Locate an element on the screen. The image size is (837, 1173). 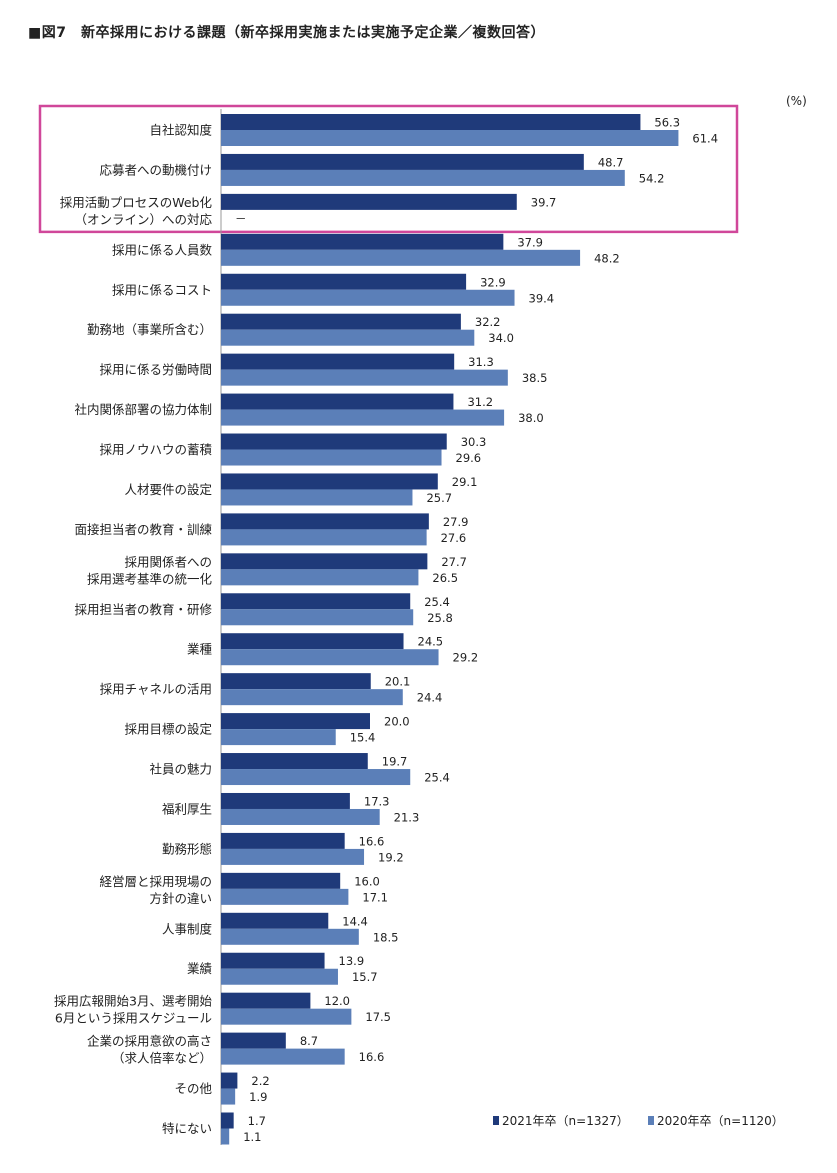
data-label: 48.7 is located at coordinates (611, 162).